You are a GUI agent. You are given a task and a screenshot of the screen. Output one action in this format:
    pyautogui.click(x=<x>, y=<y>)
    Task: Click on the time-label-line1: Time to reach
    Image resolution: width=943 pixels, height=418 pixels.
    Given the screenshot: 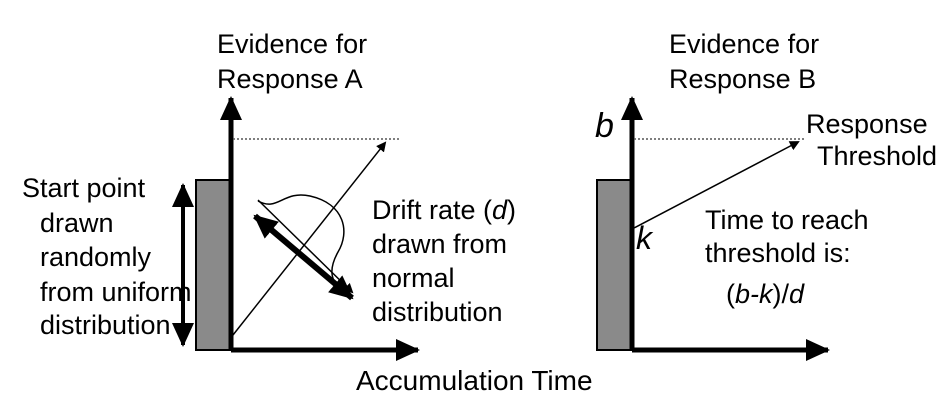 What is the action you would take?
    pyautogui.click(x=787, y=220)
    